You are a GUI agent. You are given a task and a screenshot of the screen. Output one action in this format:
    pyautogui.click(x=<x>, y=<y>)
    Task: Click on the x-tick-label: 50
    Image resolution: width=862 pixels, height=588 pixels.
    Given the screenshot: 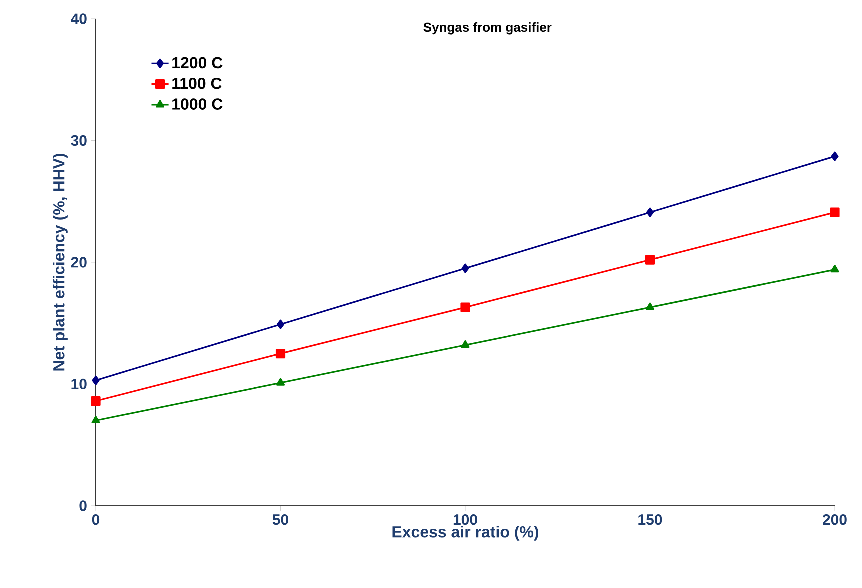 What is the action you would take?
    pyautogui.click(x=280, y=520)
    